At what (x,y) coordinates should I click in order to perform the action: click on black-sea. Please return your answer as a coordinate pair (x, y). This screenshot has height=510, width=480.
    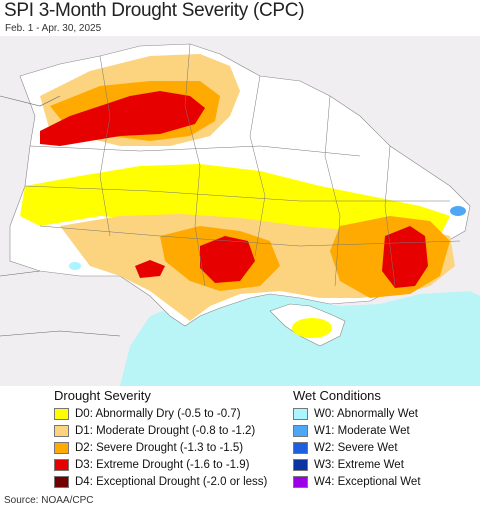
    Looking at the image, I should click on (300, 338).